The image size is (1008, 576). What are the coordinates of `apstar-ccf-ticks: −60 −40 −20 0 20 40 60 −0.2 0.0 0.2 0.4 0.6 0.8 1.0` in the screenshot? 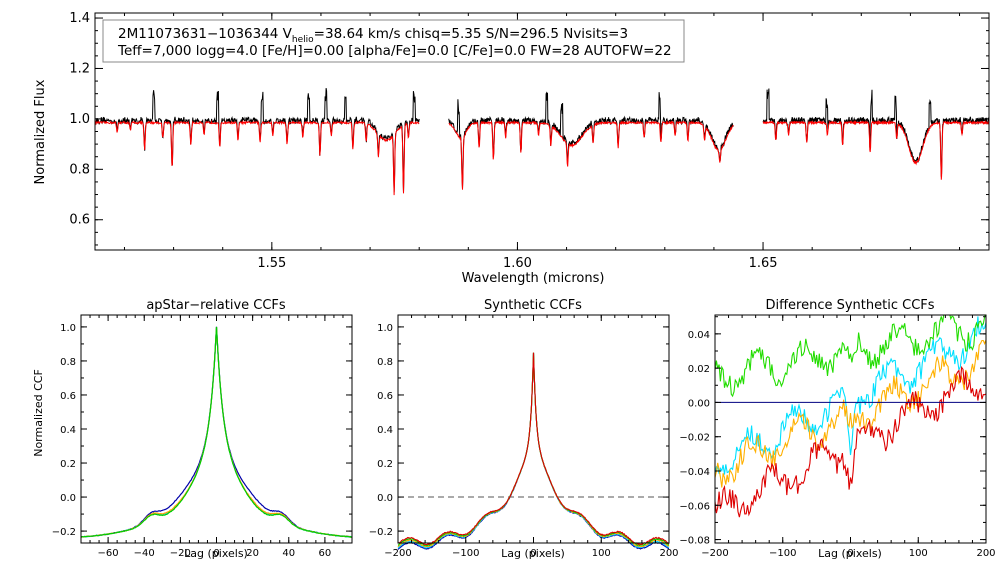 It's located at (202, 437).